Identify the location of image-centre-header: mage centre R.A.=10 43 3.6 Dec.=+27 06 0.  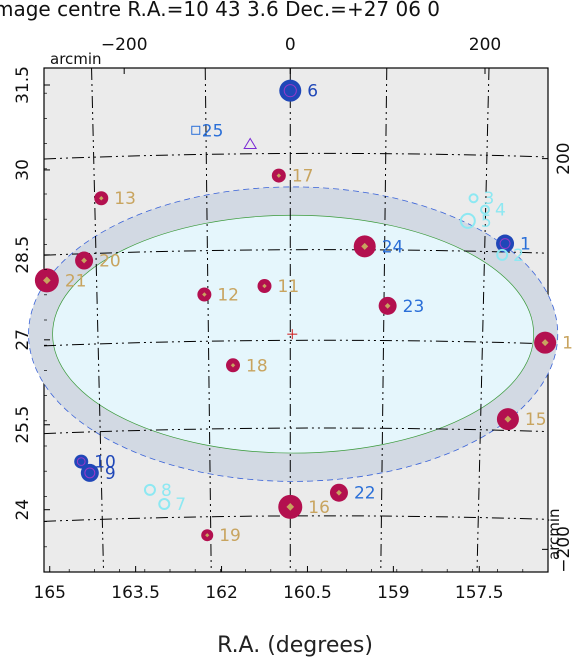
(220, 10).